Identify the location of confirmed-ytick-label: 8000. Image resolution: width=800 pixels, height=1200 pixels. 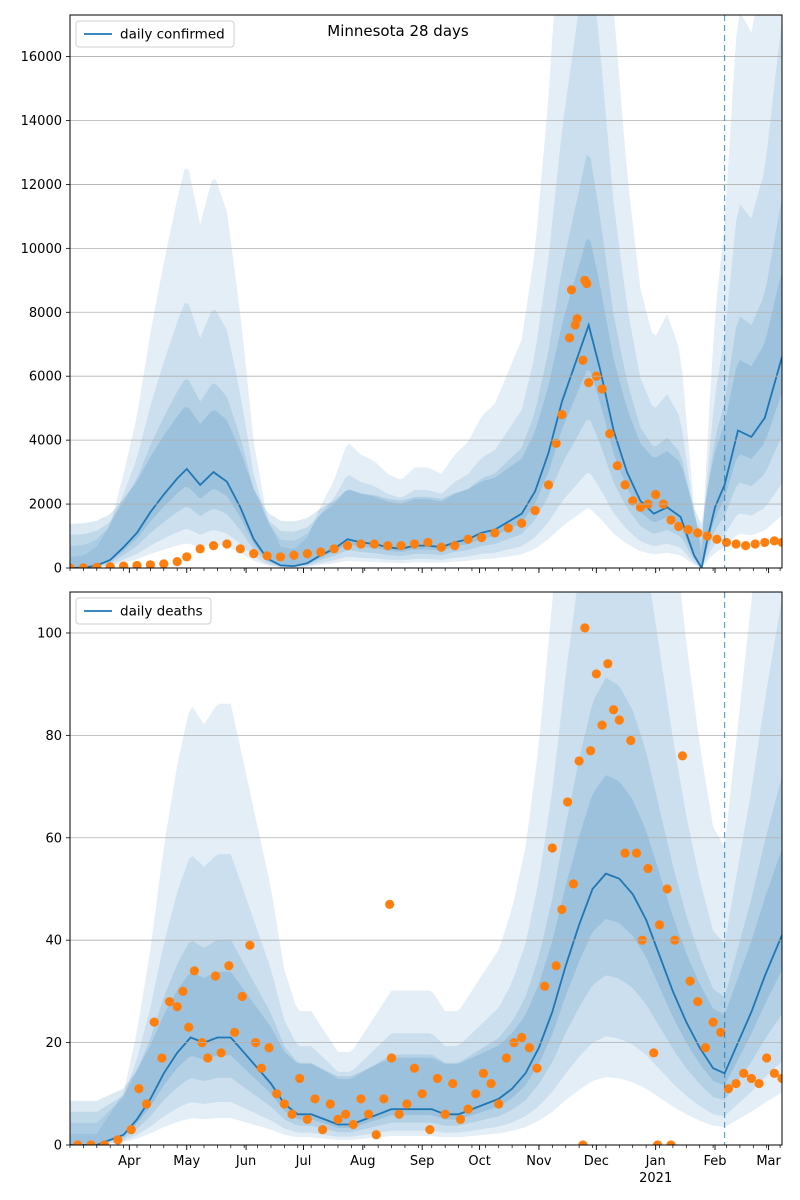
(45, 313).